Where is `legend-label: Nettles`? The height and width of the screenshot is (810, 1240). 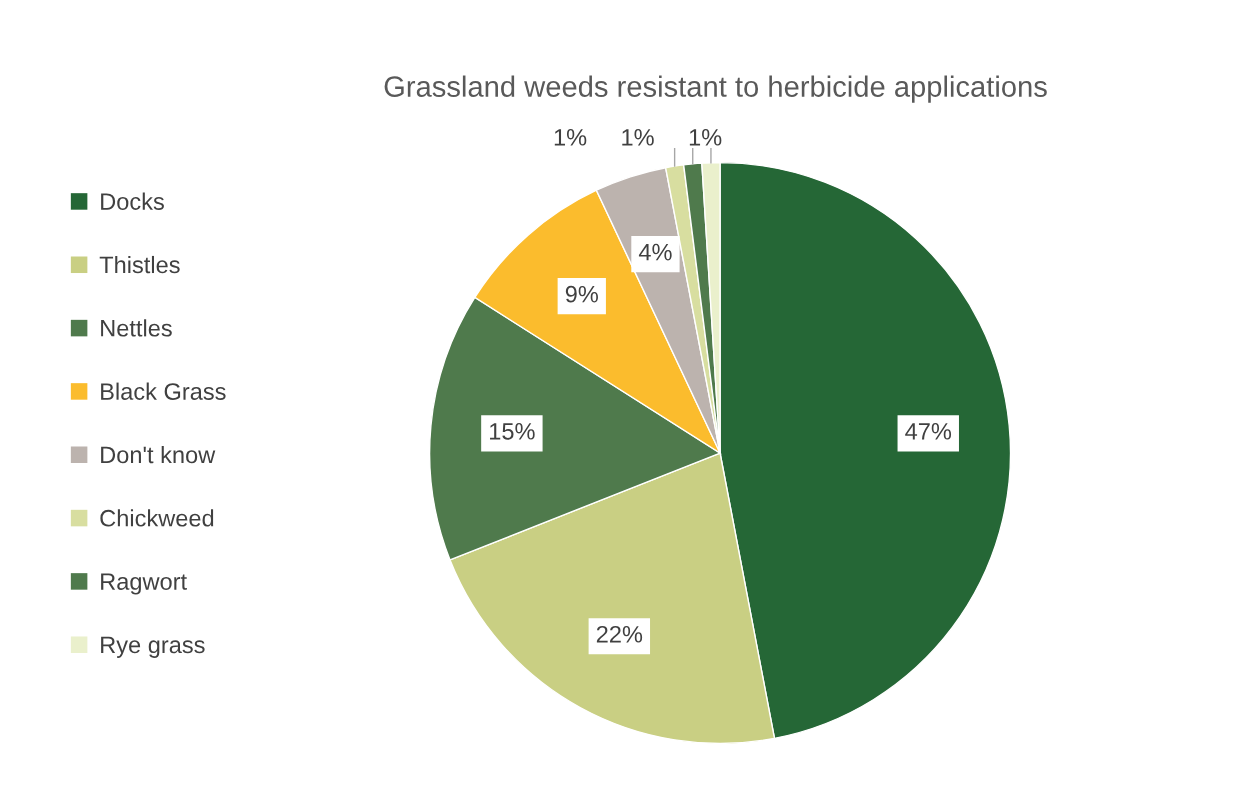
legend-label: Nettles is located at coordinates (136, 328).